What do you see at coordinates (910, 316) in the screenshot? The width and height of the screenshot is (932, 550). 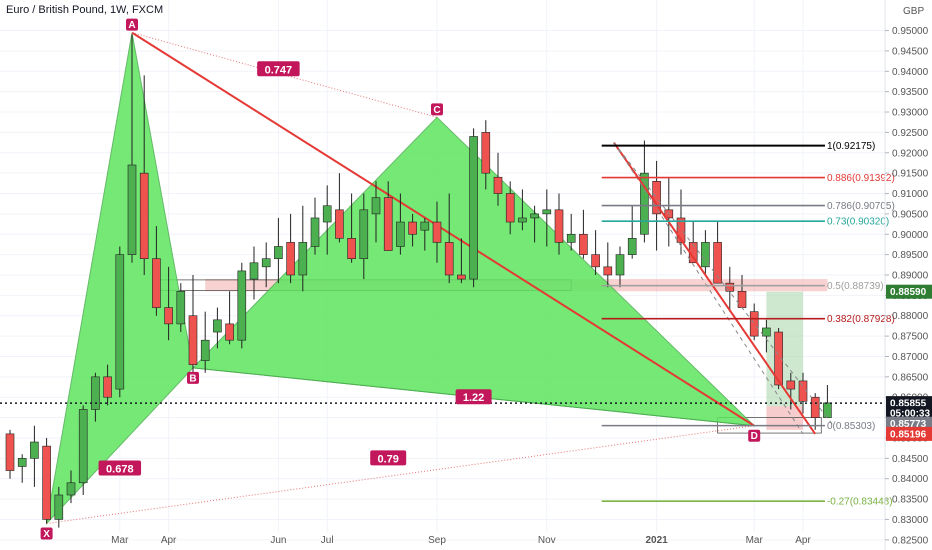 I see `y-tick-label: 0.88000` at bounding box center [910, 316].